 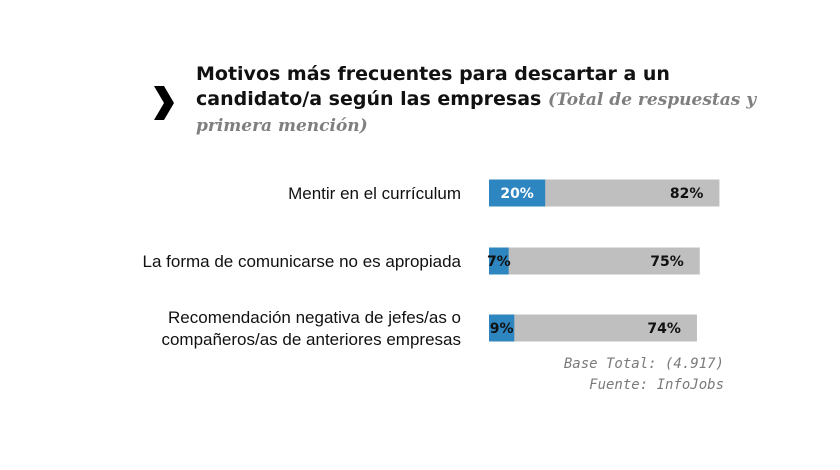 I want to click on data-label-first-mention-3: 9%, so click(x=502, y=329).